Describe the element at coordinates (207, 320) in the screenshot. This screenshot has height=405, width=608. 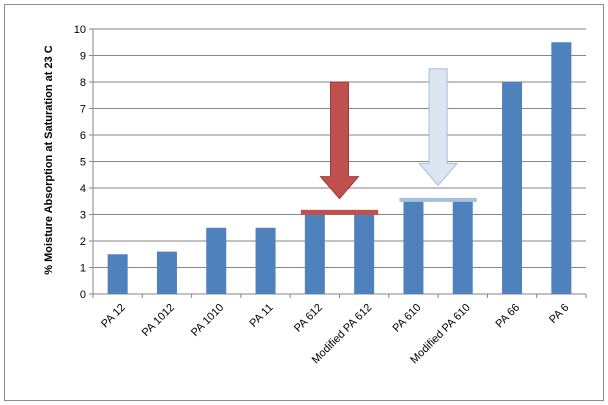
I see `x-tick-label: PA 1010` at that location.